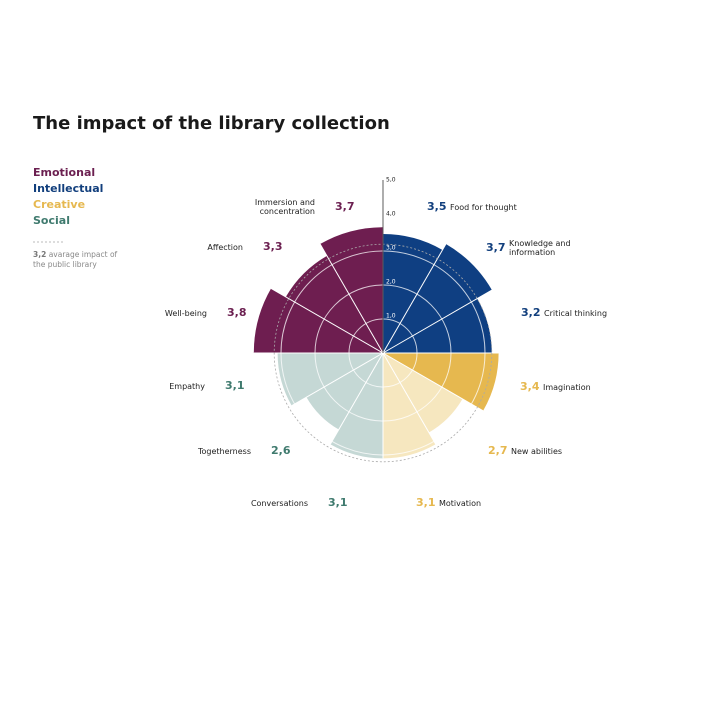  Describe the element at coordinates (284, 207) in the screenshot. I see `category-label: Immersion and concentration` at that location.